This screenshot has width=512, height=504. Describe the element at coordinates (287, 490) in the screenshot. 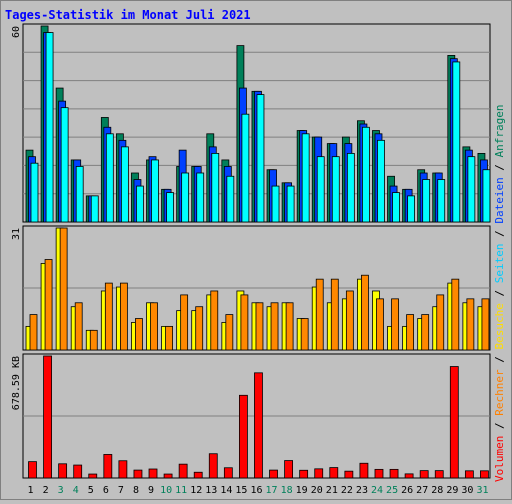

I see `x-tick-label-18: 18` at that location.